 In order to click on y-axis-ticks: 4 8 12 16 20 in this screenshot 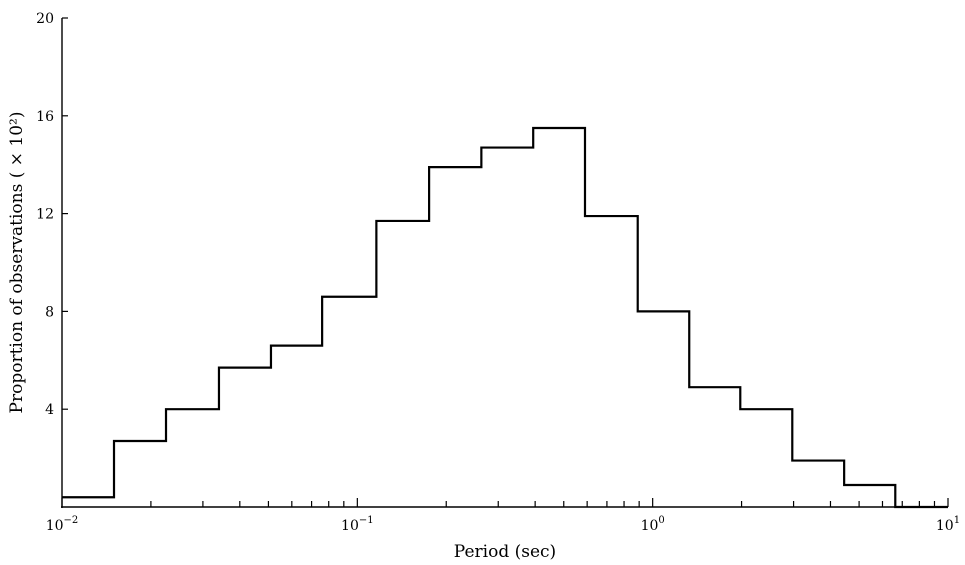, I will do `click(52, 214)`.